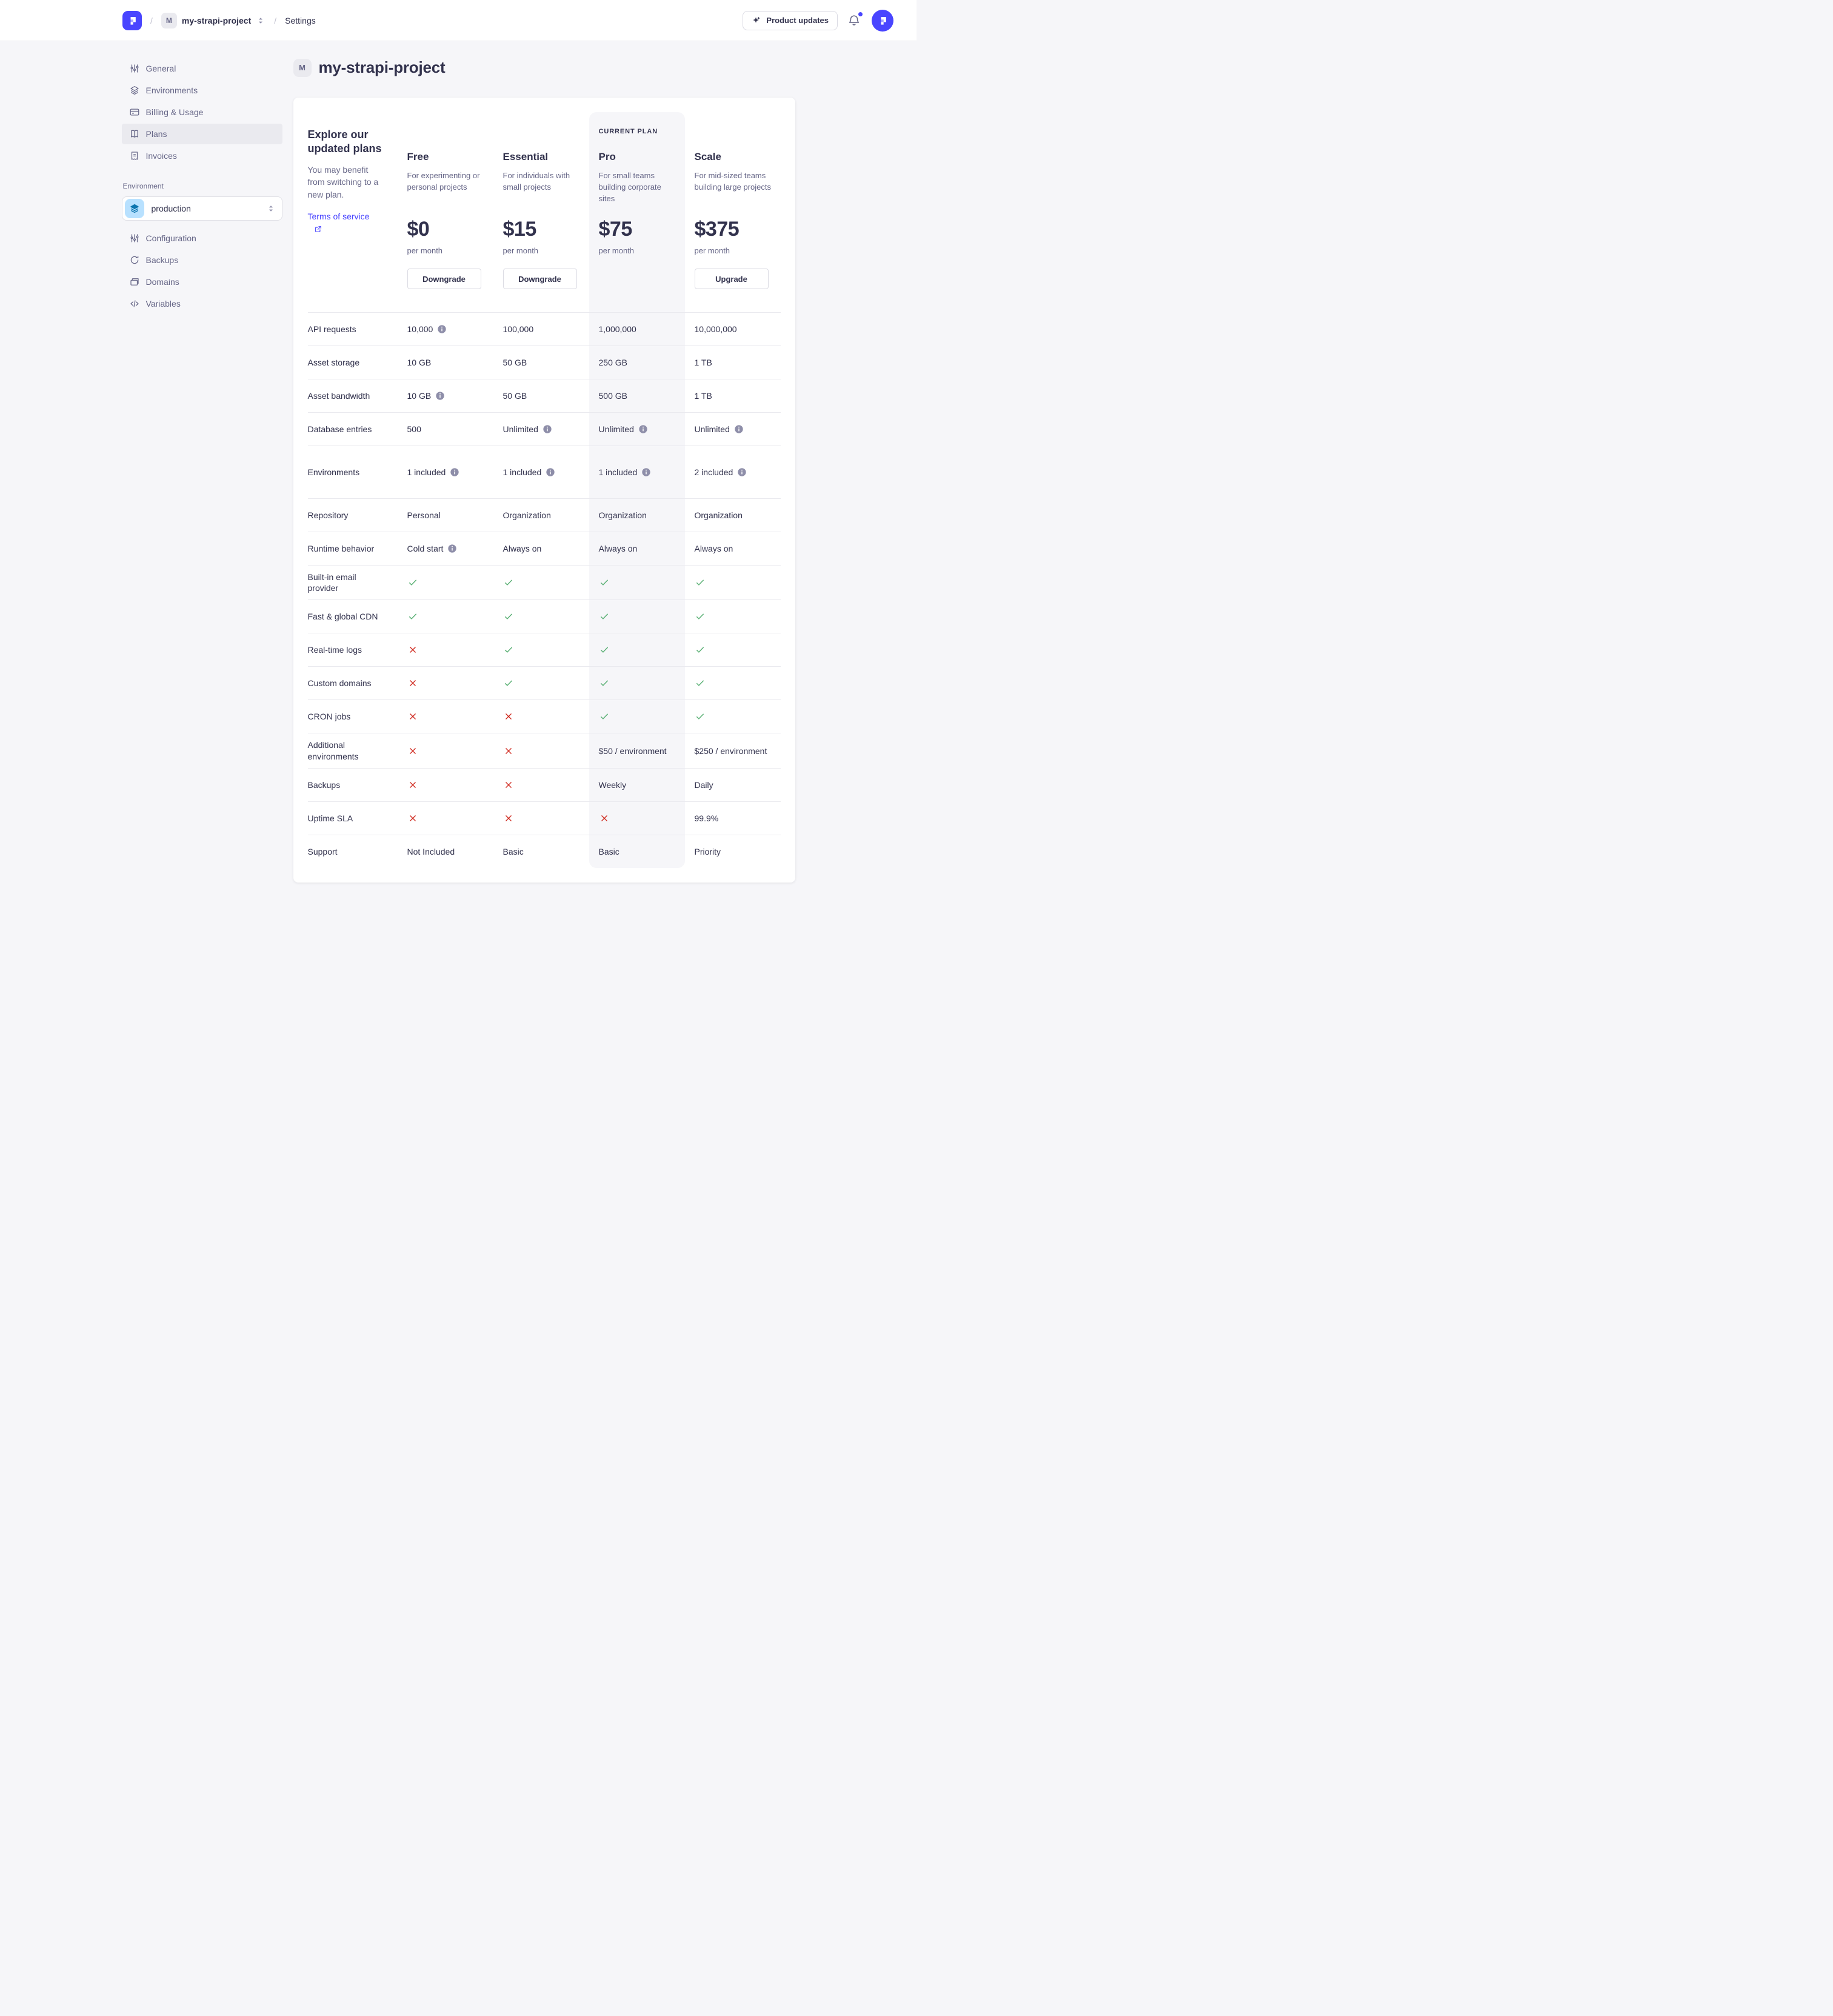 Image resolution: width=1833 pixels, height=2016 pixels. Describe the element at coordinates (444, 279) in the screenshot. I see `downgrade-button-free: Downgrade` at that location.